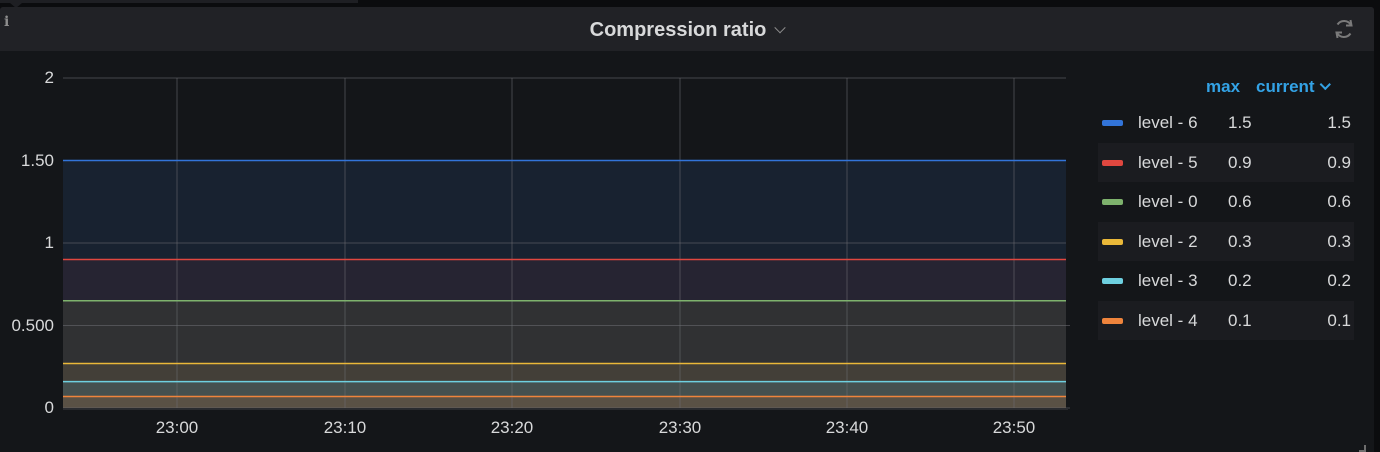 The image size is (1380, 452). I want to click on panel-title: Compression ratio, so click(687, 30).